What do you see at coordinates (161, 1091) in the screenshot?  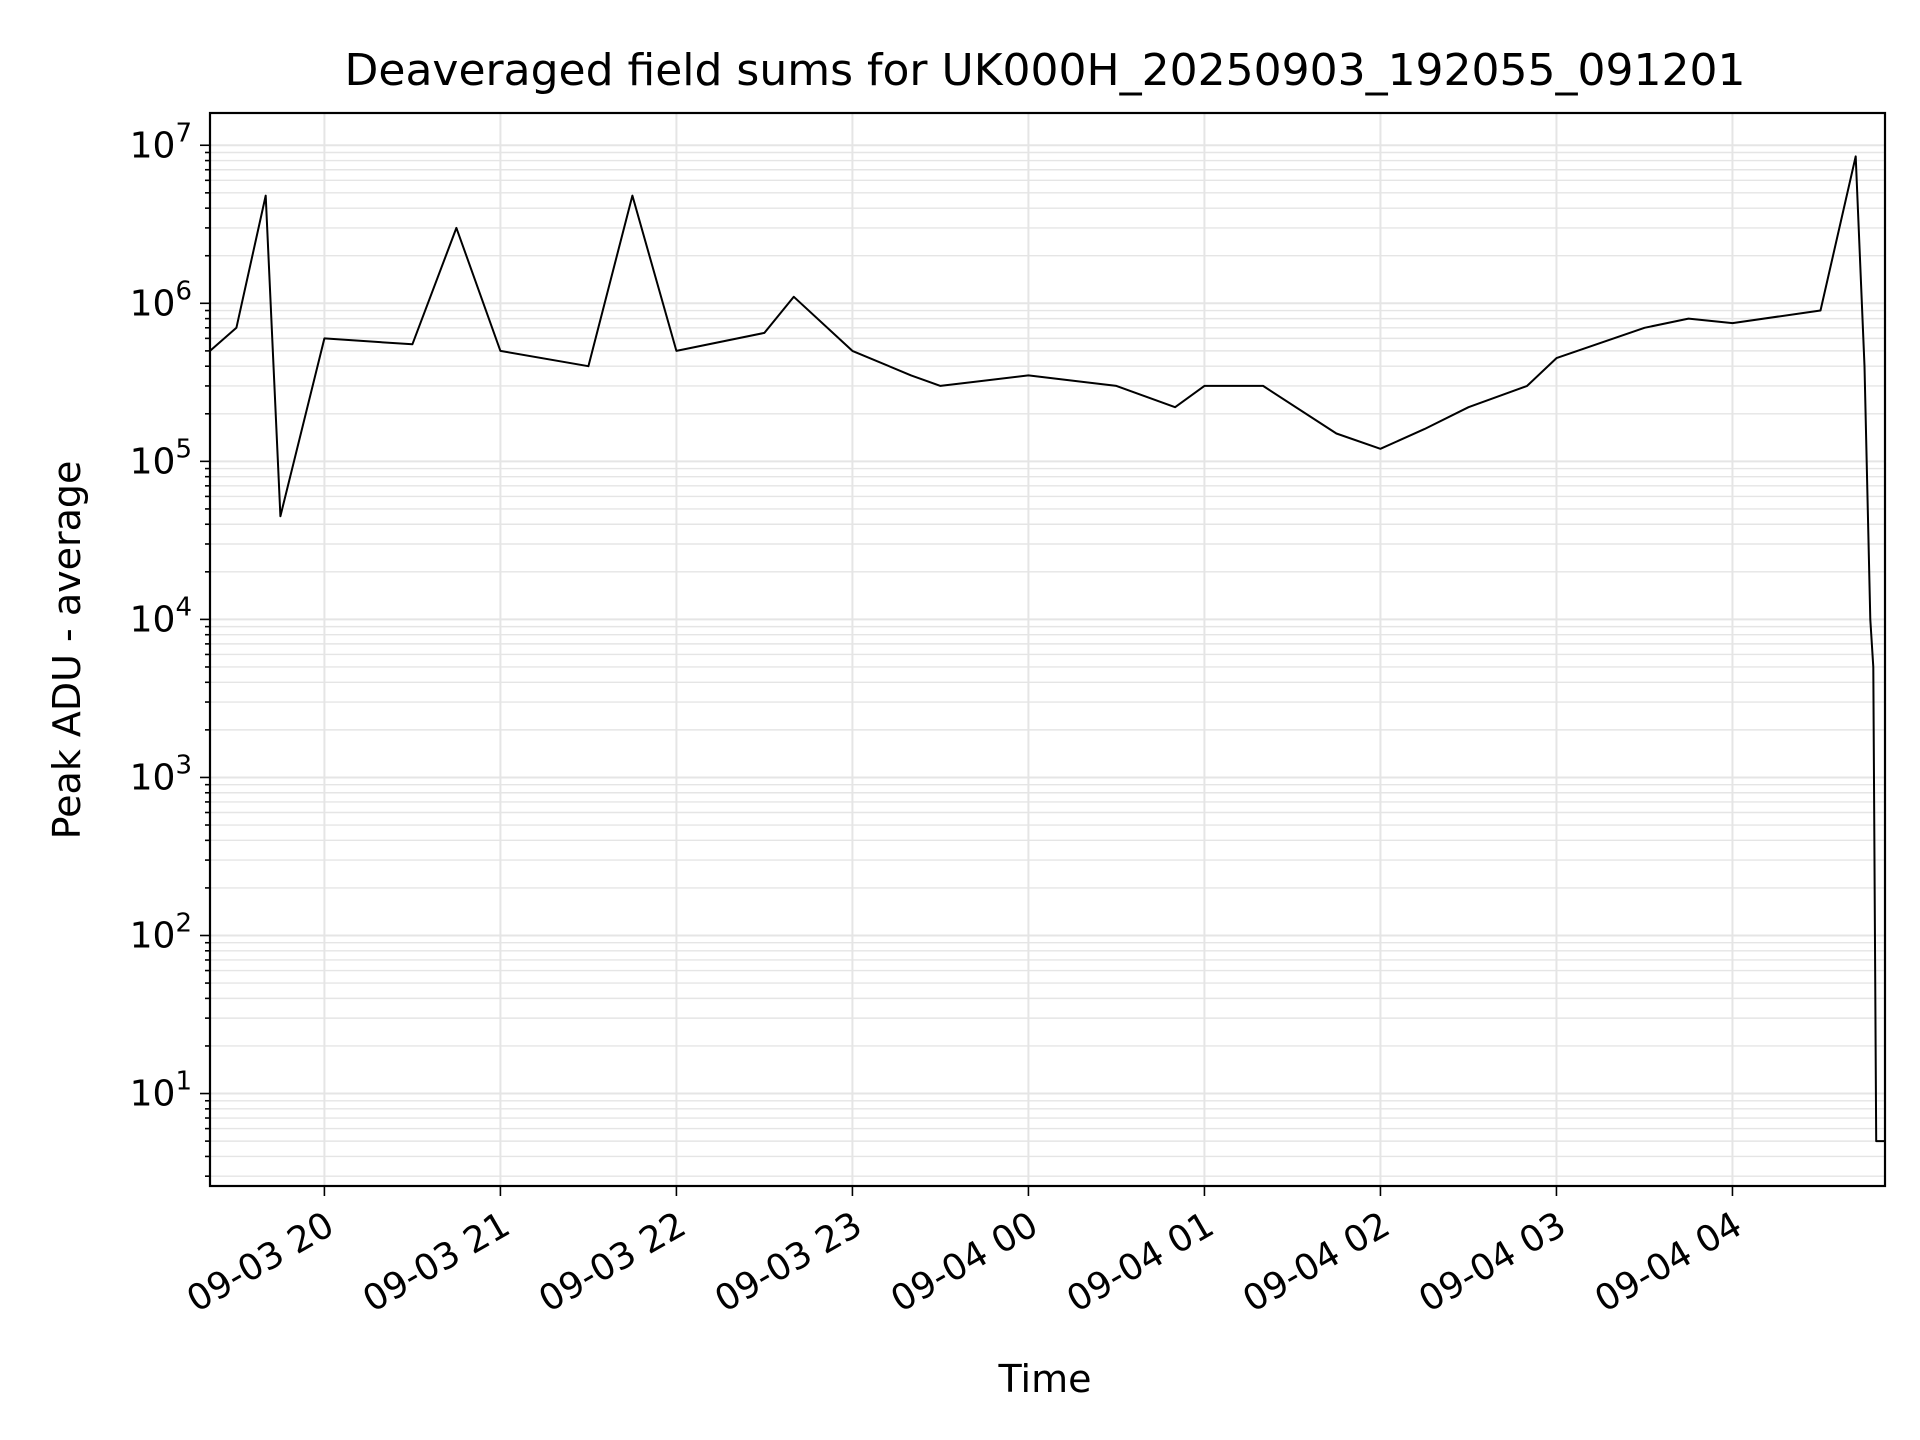 I see `y-tick-label: 10¹` at bounding box center [161, 1091].